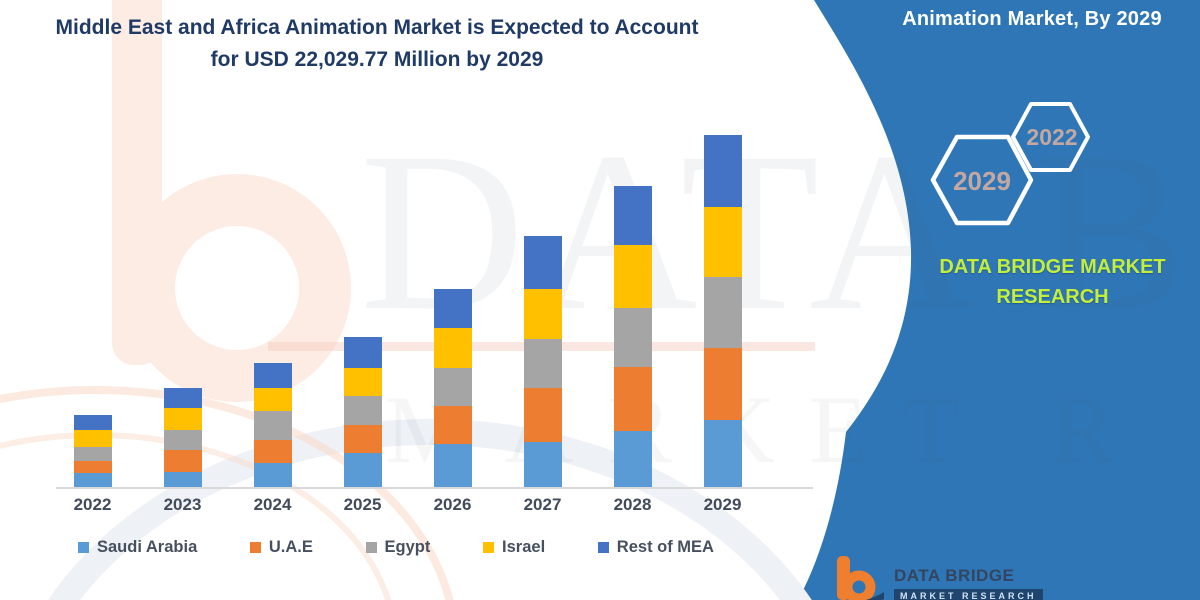 The height and width of the screenshot is (600, 1200). I want to click on bar-segment-2024-egypt, so click(272, 425).